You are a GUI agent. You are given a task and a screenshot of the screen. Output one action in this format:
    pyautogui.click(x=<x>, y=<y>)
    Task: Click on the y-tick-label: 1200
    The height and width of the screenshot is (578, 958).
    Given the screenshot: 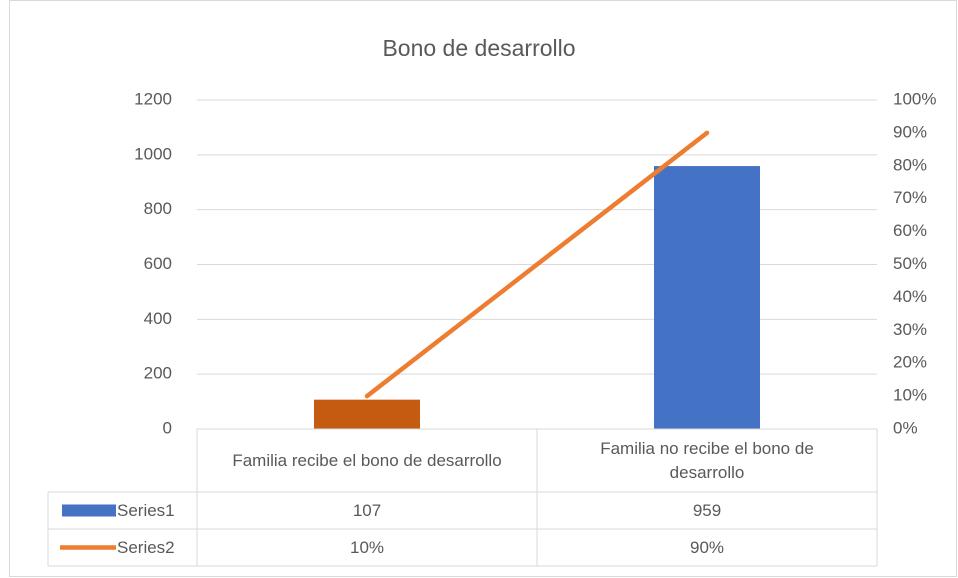 What is the action you would take?
    pyautogui.click(x=153, y=98)
    